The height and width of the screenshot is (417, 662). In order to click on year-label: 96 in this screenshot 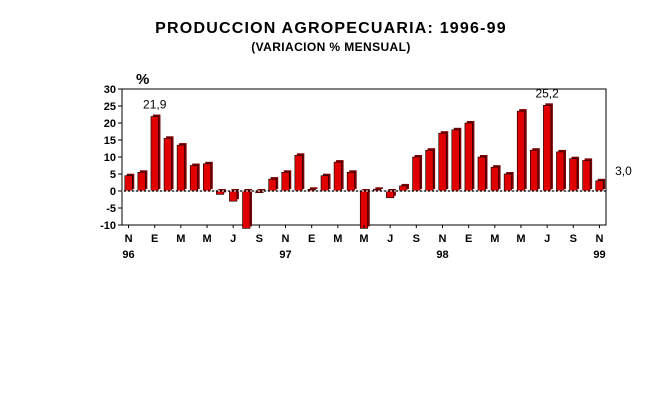, I will do `click(128, 255)`.